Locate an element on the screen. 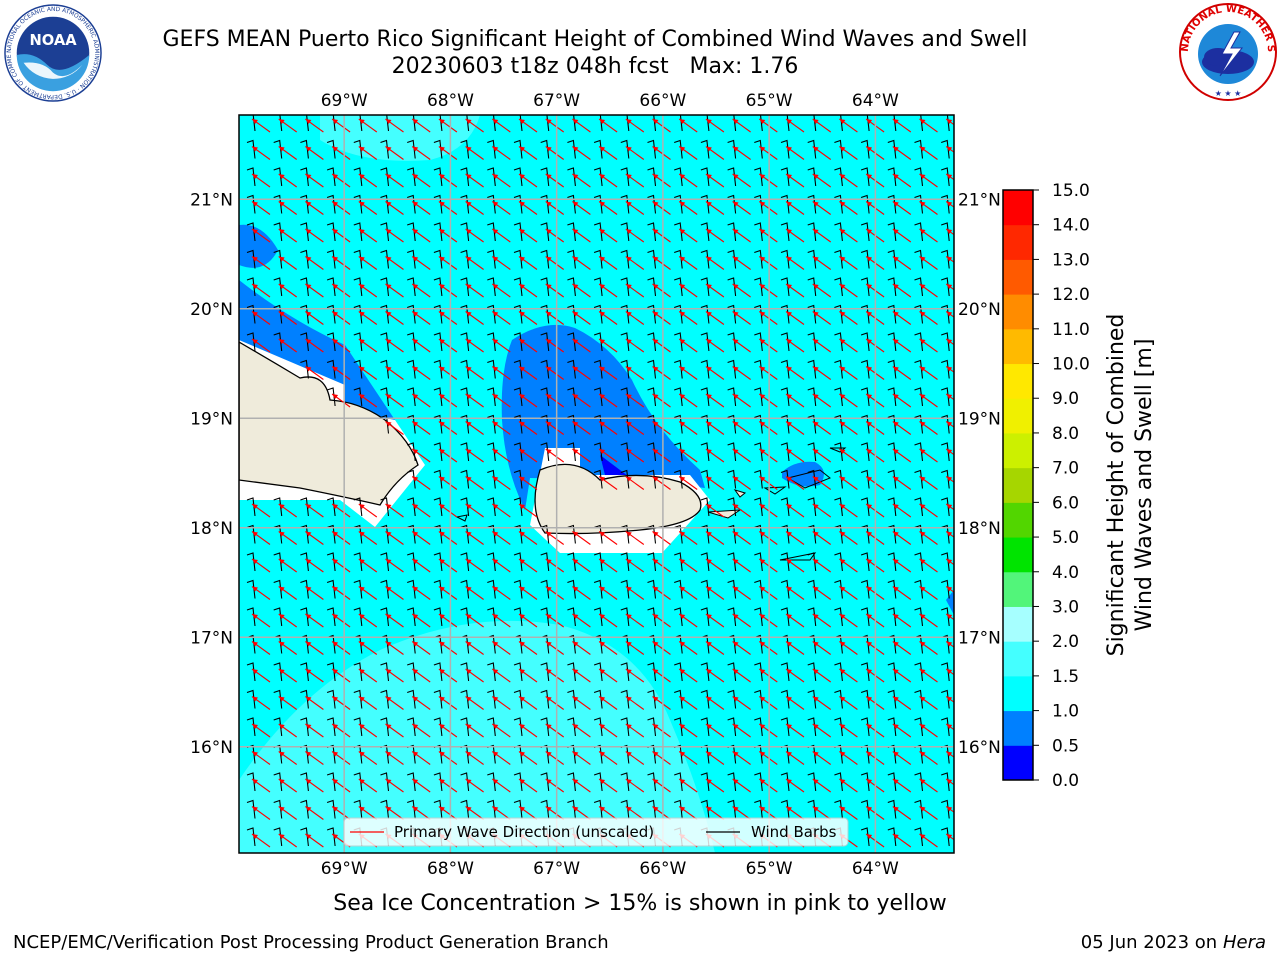 This screenshot has width=1280, height=960. footer-date-text: 05 Jun 2023 on is located at coordinates (1149, 942).